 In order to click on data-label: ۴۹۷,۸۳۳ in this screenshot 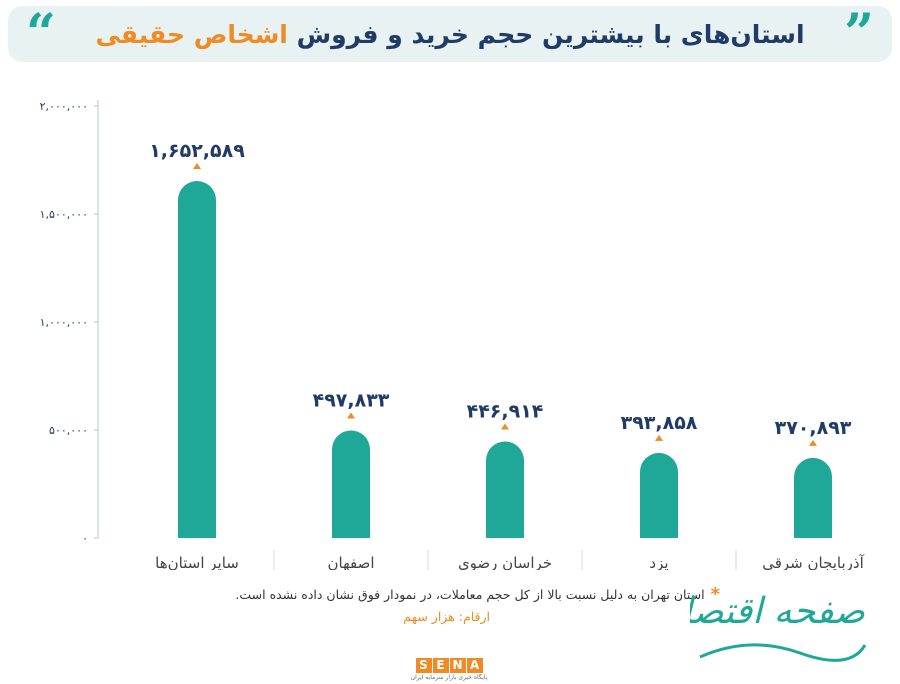, I will do `click(351, 400)`.